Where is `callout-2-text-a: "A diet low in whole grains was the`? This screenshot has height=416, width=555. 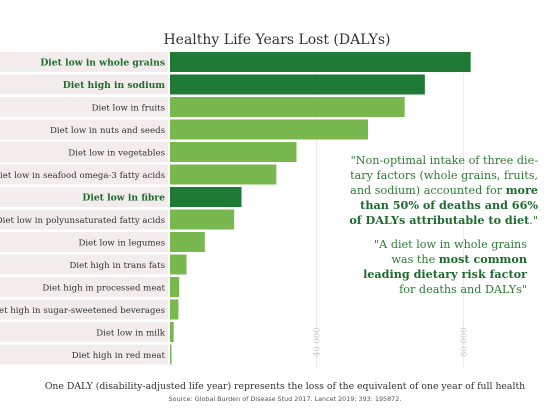
callout-2-text-a: "A diet low in whole grains was the is located at coordinates (450, 252).